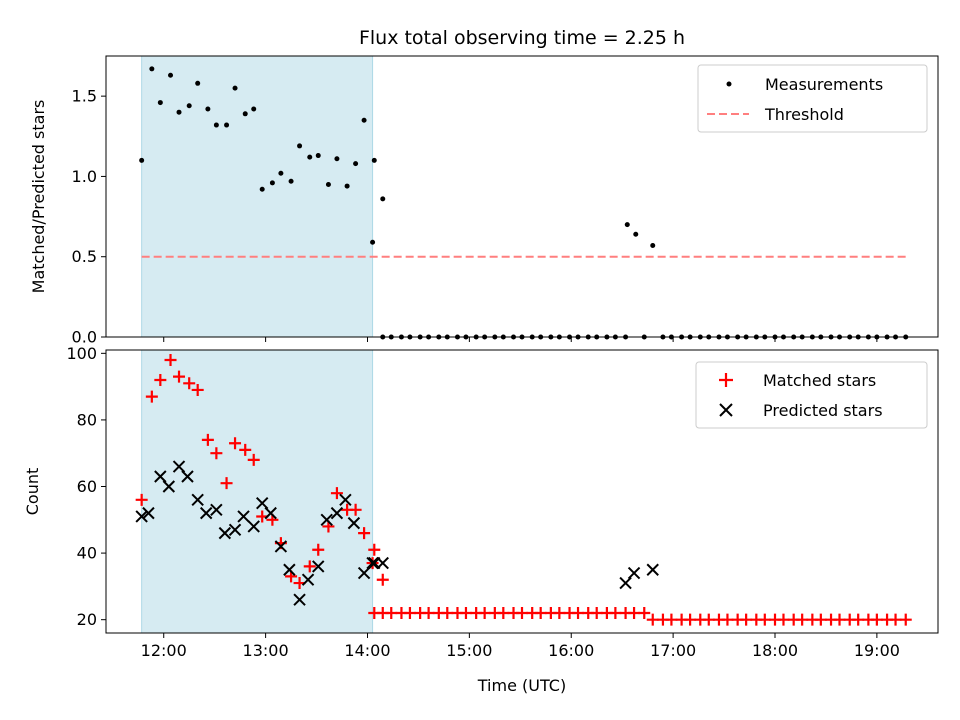 This screenshot has height=720, width=960. I want to click on x-tick-label: 18:00, so click(775, 650).